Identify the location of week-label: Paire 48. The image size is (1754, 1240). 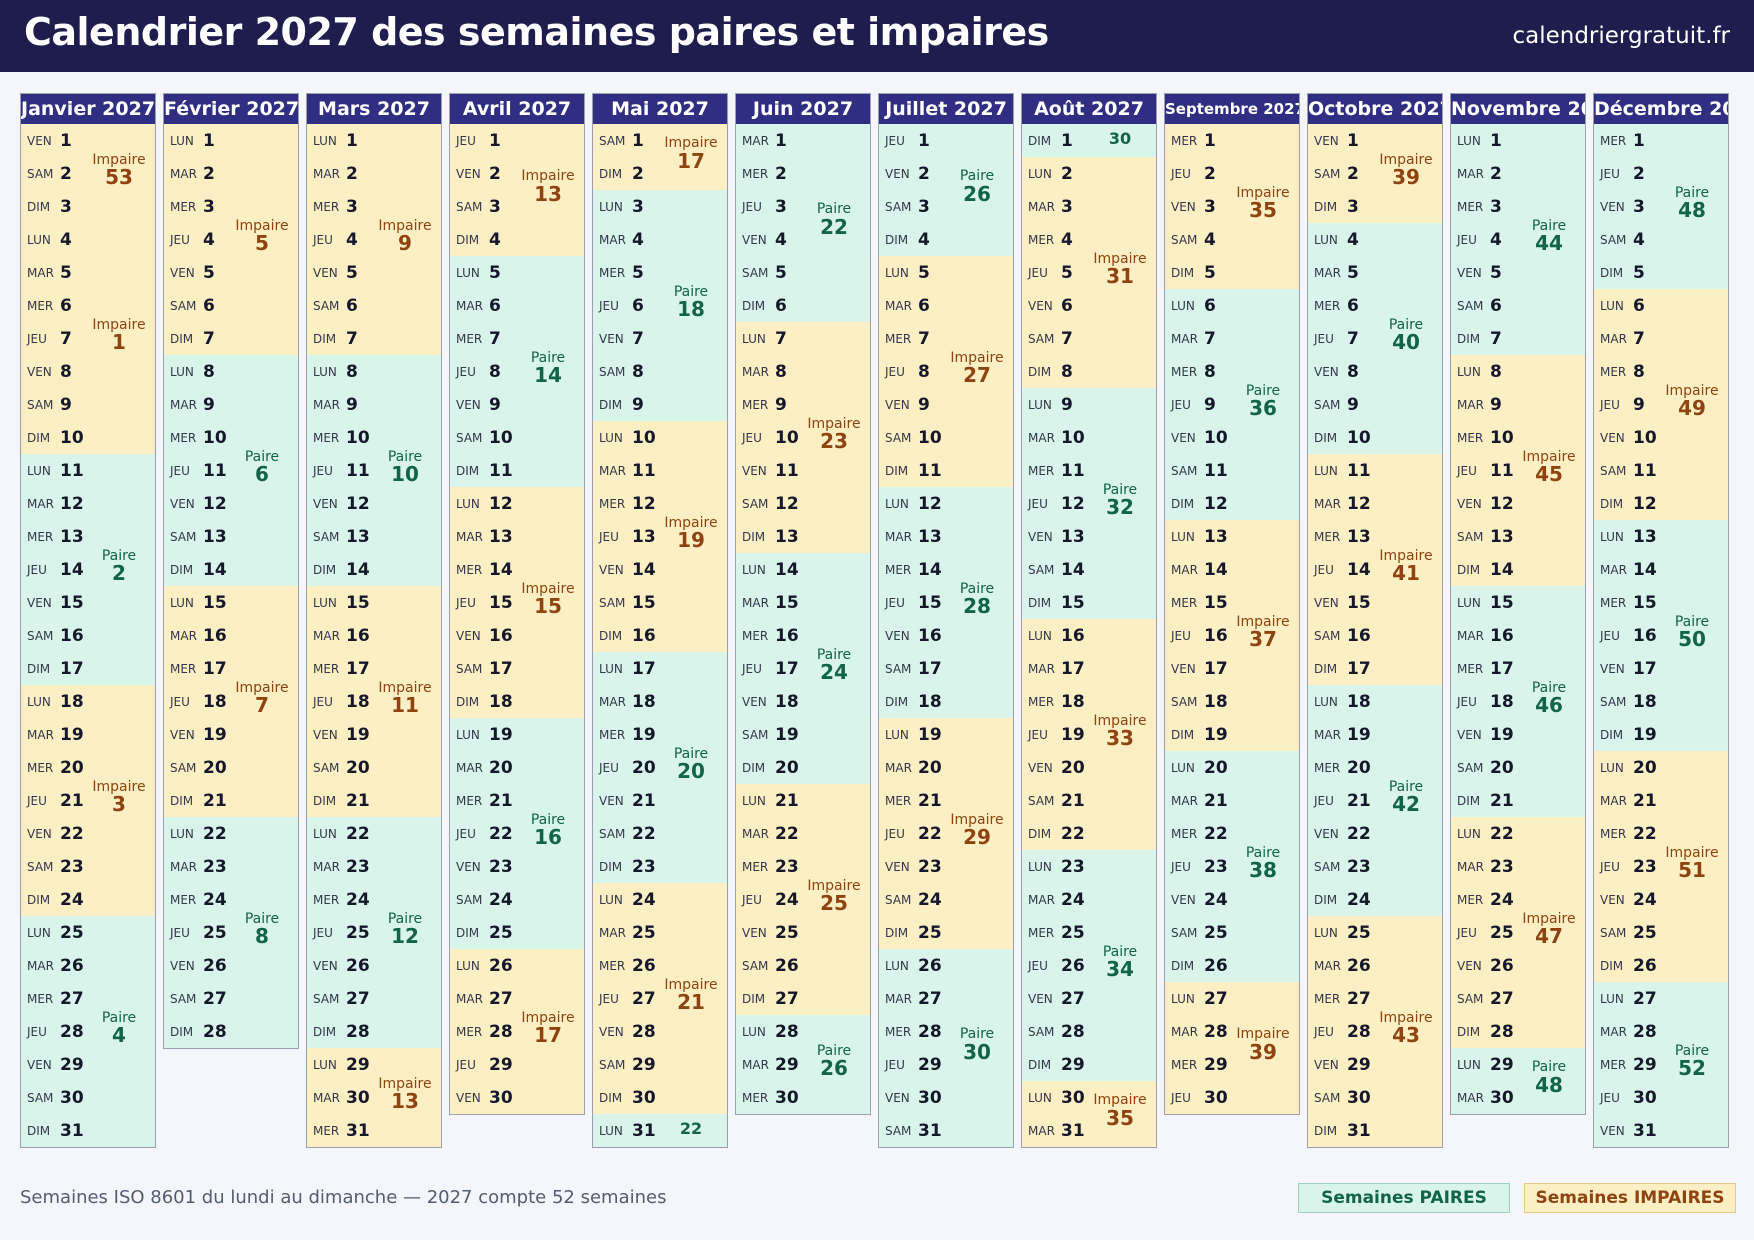
(1549, 1078).